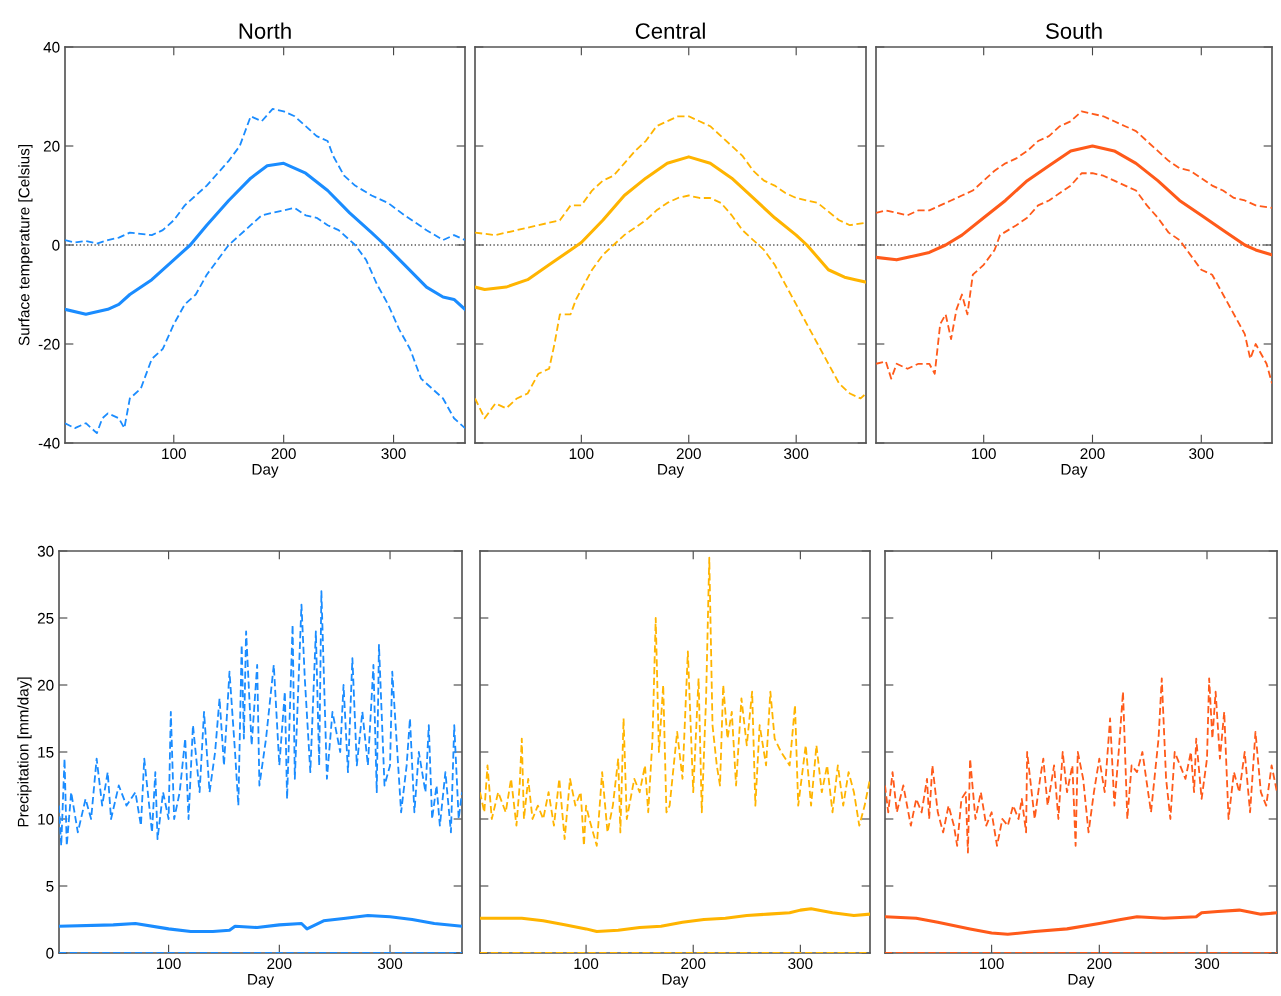  What do you see at coordinates (25, 245) in the screenshot?
I see `y-axis-title: Surface temperature [Celsius]` at bounding box center [25, 245].